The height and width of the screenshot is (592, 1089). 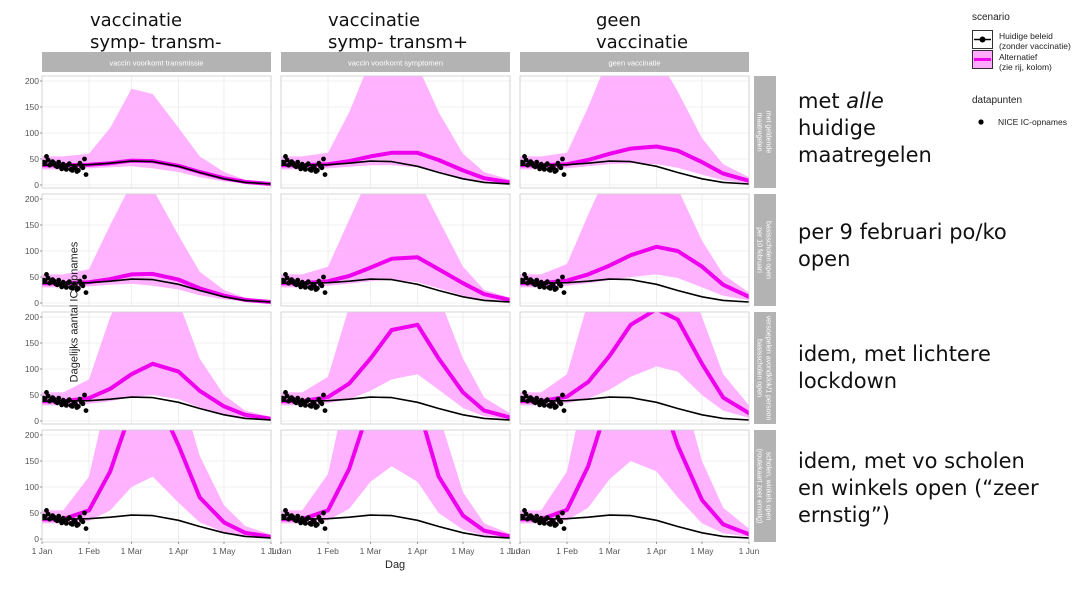 I want to click on column-header-3: geen vaccinatie, so click(x=642, y=32).